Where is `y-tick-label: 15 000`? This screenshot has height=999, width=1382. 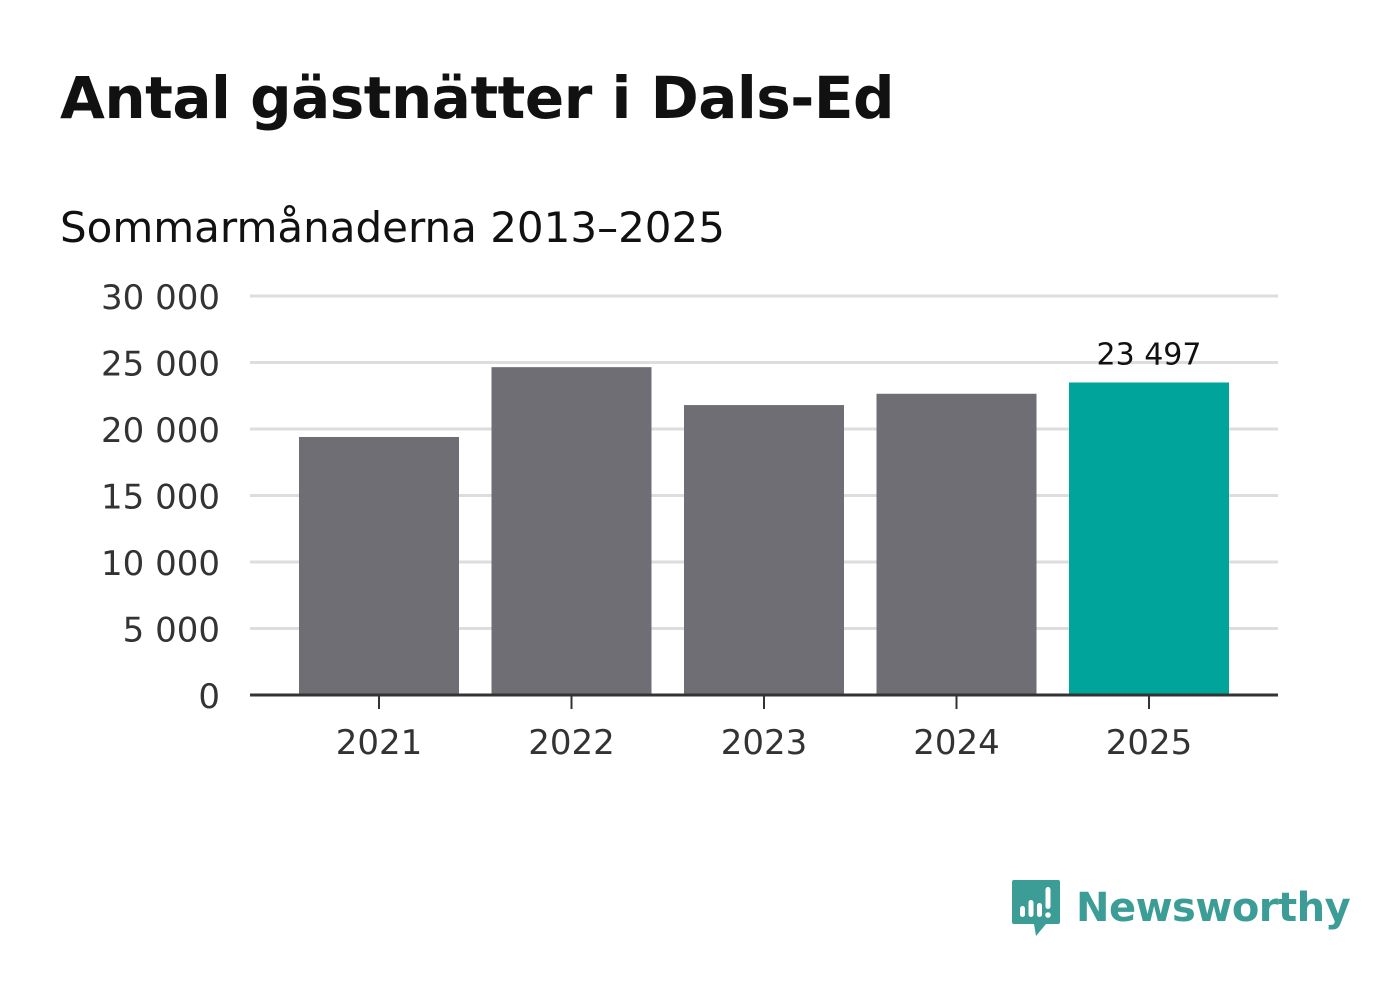
y-tick-label: 15 000 is located at coordinates (160, 498).